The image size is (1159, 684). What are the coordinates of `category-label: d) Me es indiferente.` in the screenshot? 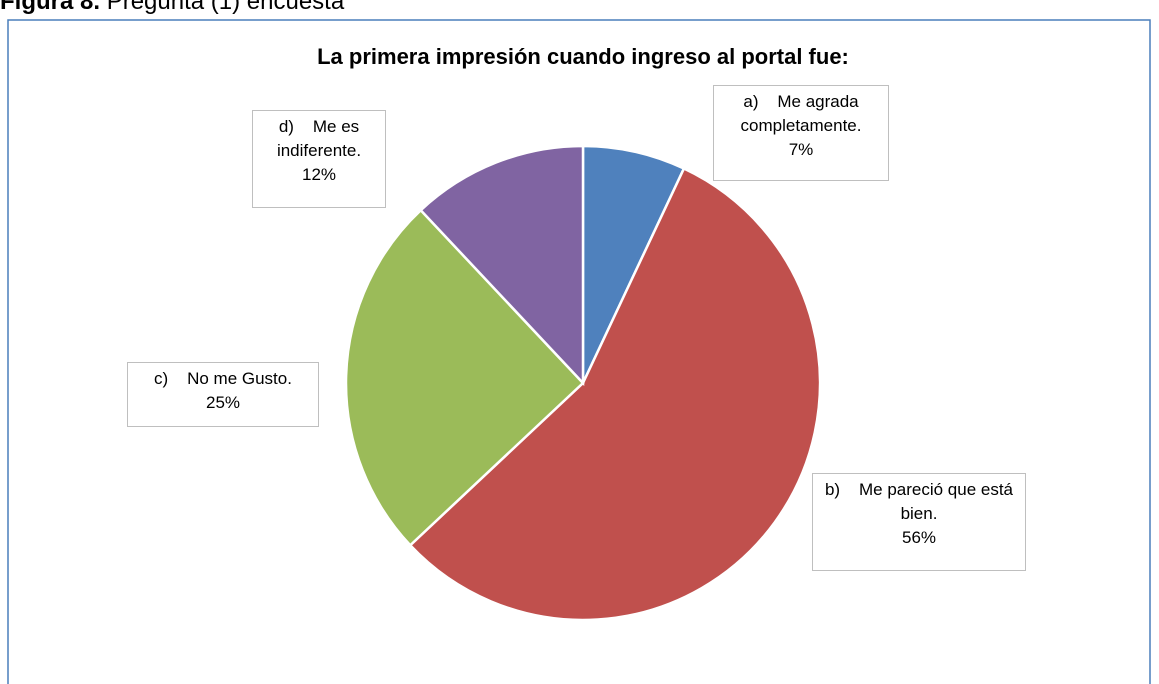 It's located at (320, 138).